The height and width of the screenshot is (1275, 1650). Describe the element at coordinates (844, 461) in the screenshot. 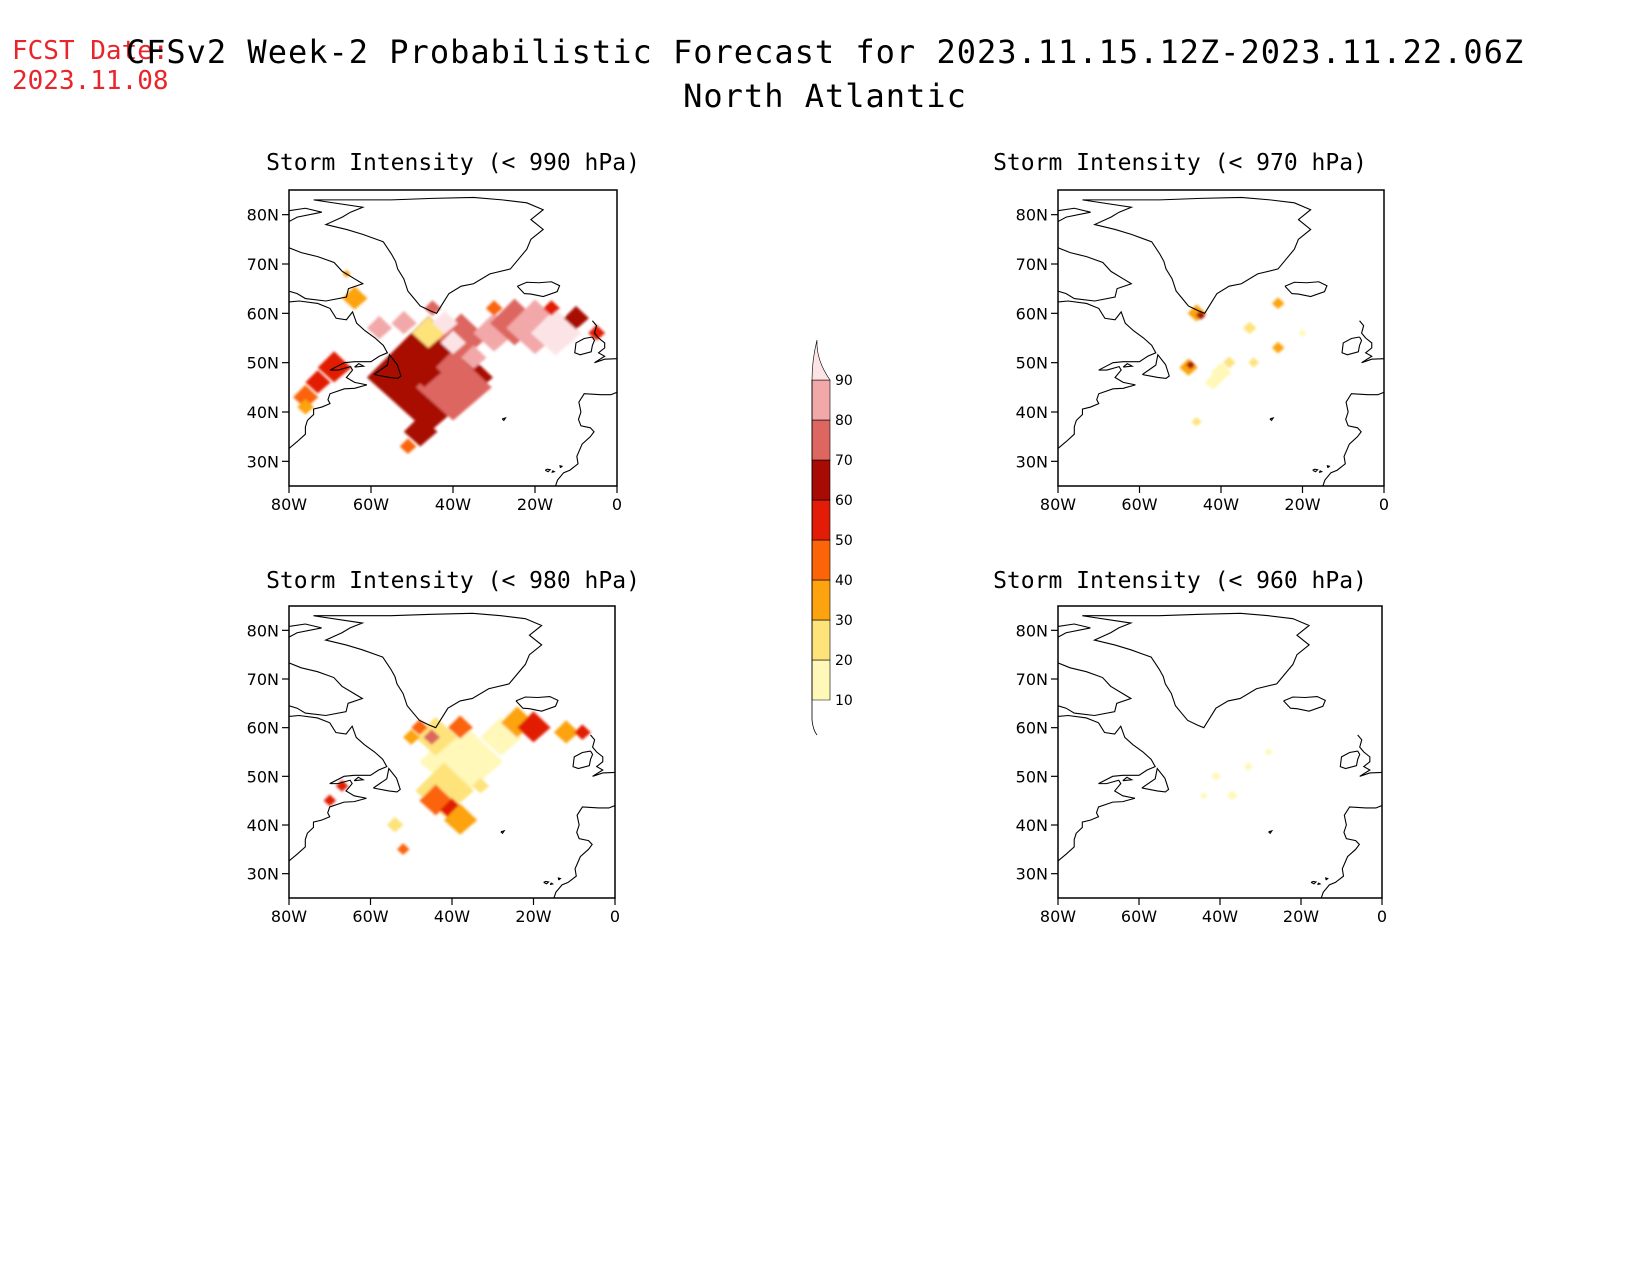

I see `colorbar-label: 70` at that location.